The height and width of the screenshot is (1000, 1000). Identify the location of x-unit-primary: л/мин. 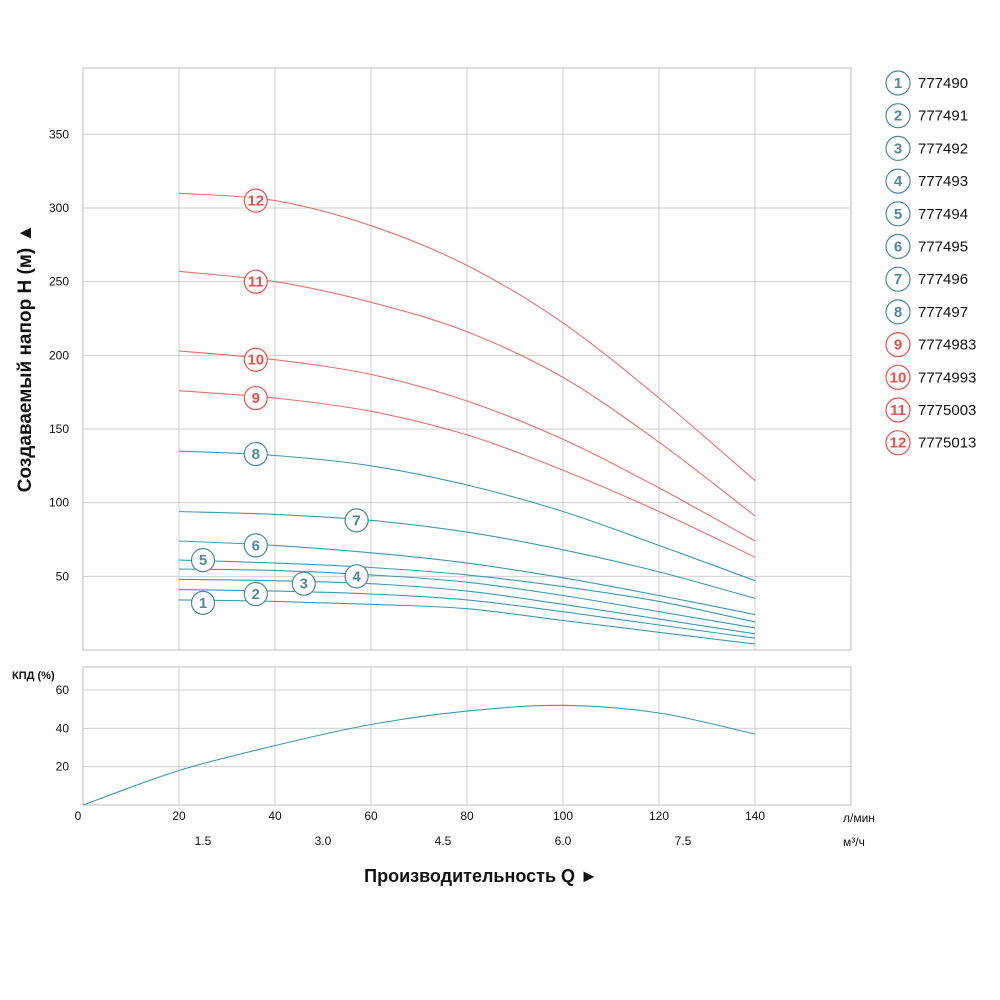
(859, 818).